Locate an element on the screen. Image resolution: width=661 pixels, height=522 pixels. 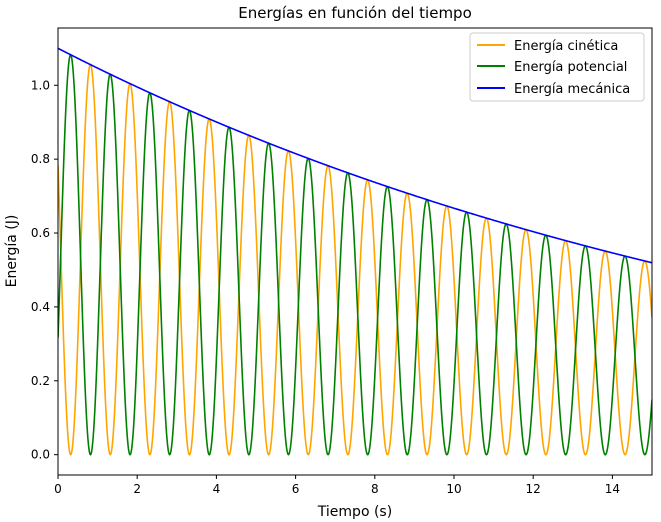
y-axis: 0.0 0.2 0.4 0.6 0.8 1.0 is located at coordinates (44, 270).